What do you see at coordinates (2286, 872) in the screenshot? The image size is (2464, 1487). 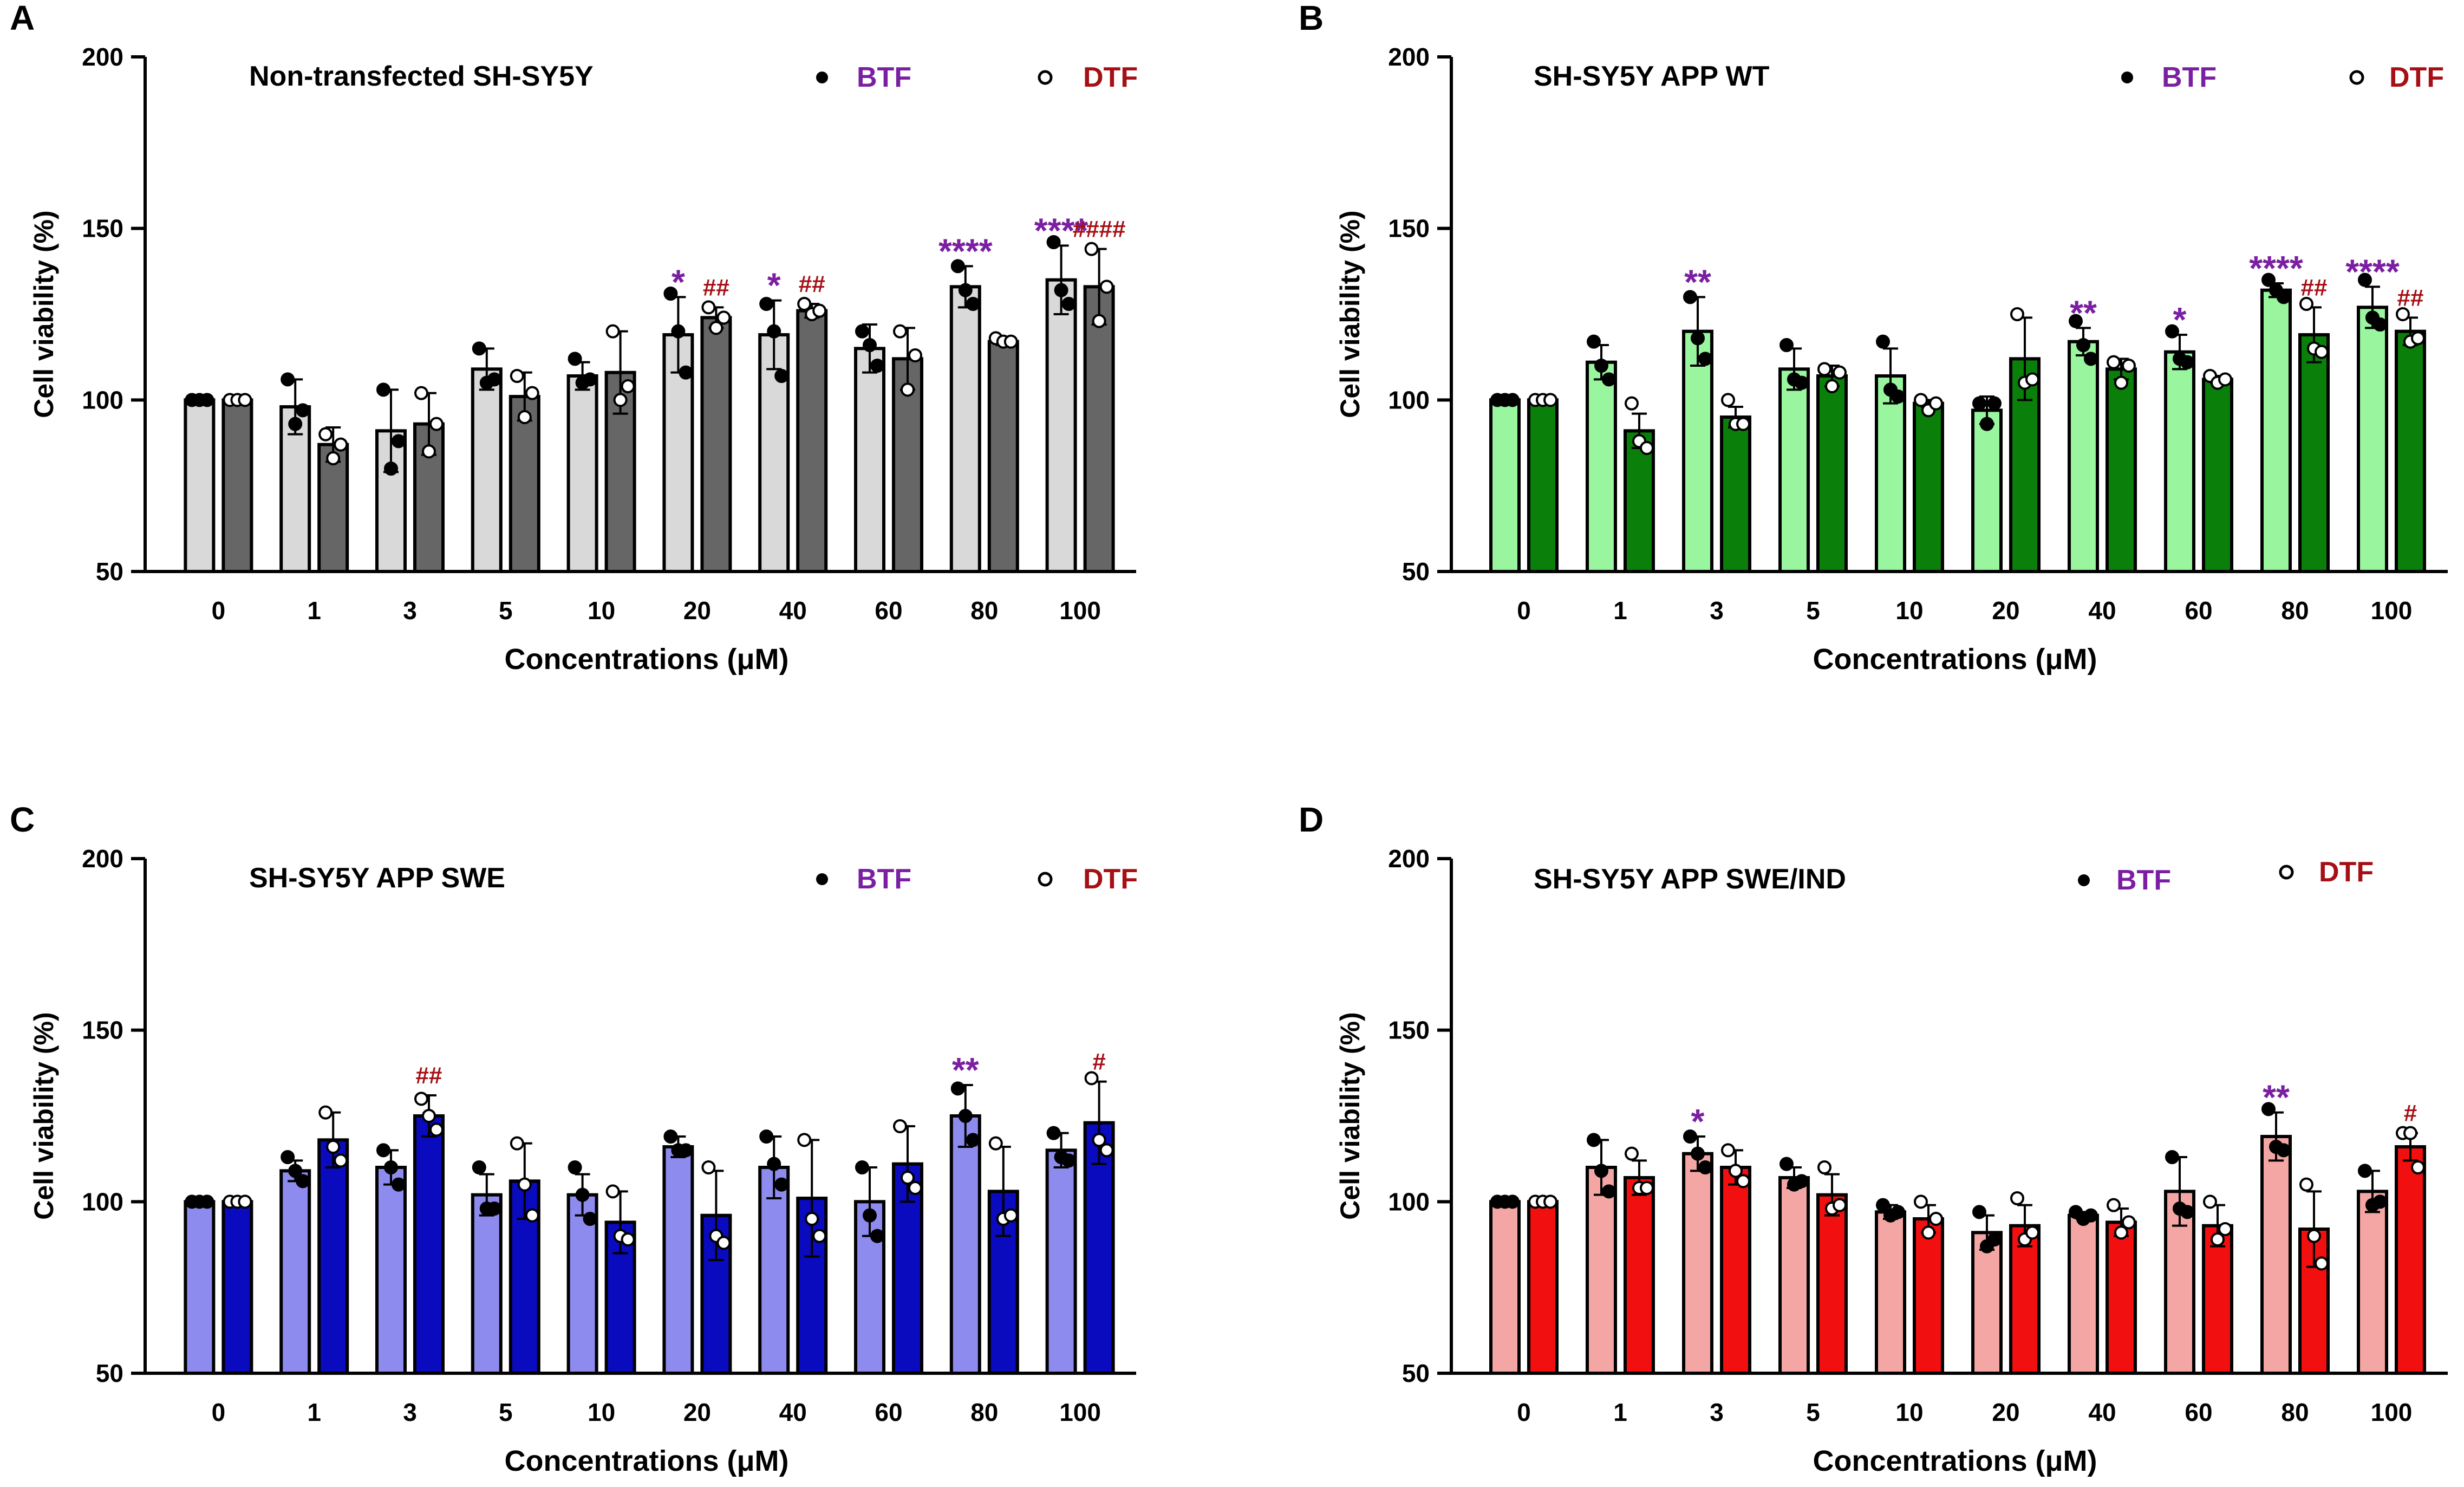 I see `legend-dtf-marker` at bounding box center [2286, 872].